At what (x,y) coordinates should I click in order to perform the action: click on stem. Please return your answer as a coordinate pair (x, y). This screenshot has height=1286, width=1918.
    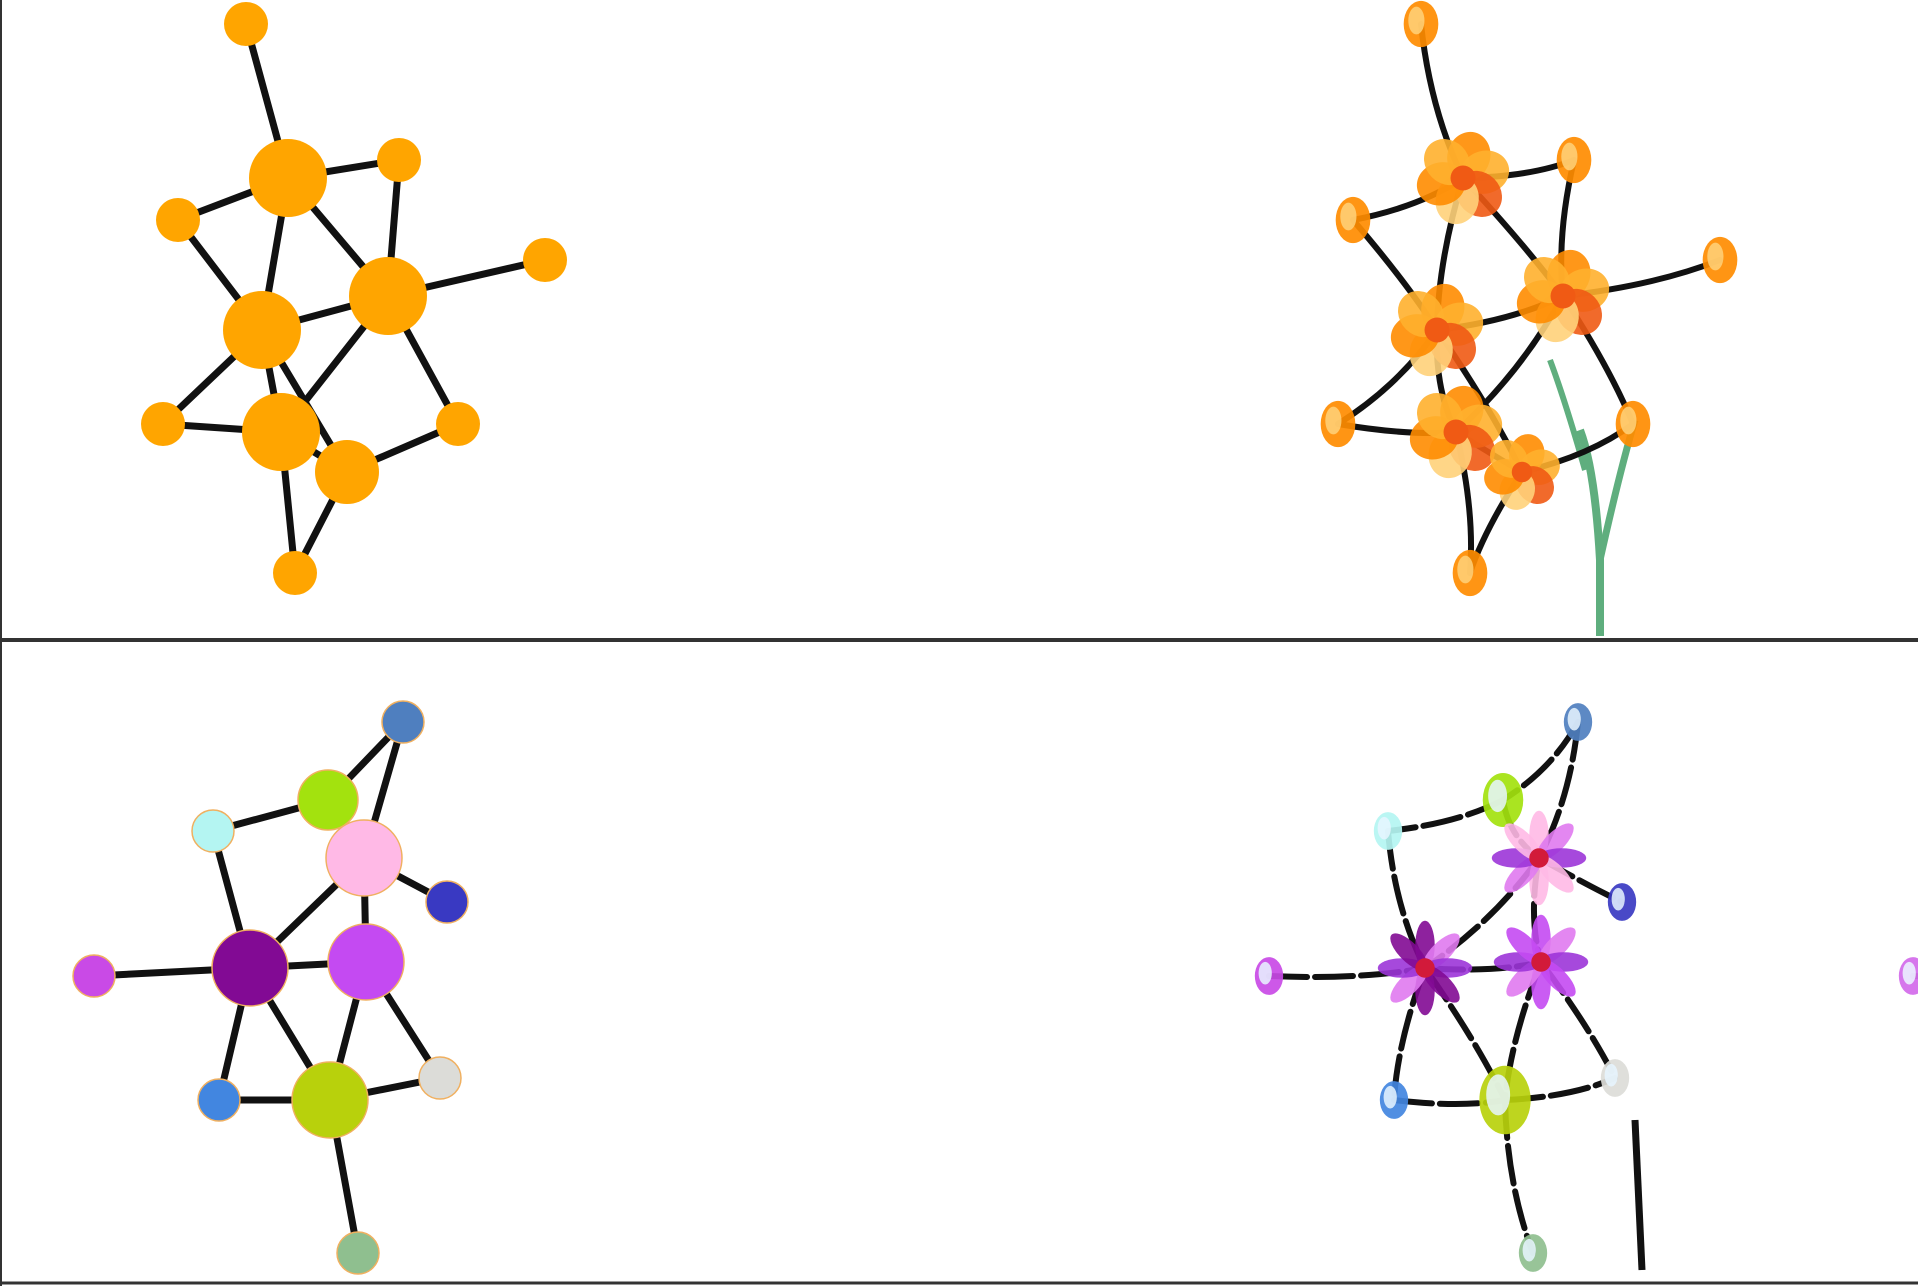
    Looking at the image, I should click on (1638, 1195).